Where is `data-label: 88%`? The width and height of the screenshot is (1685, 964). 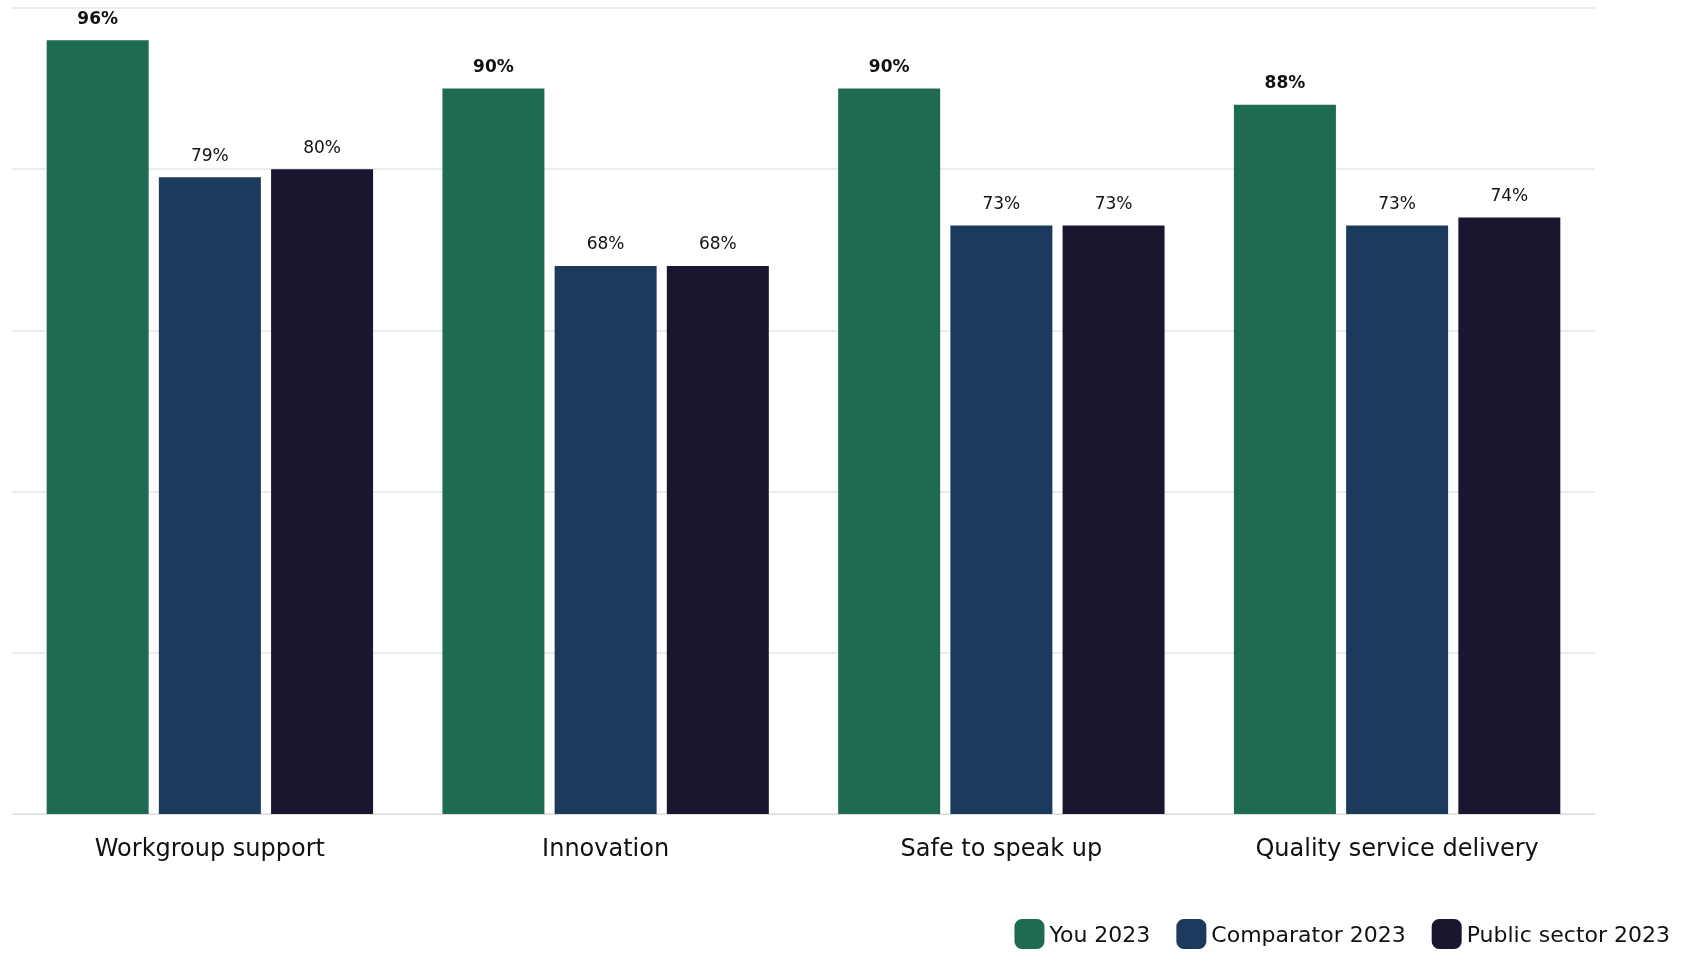 data-label: 88% is located at coordinates (1285, 82).